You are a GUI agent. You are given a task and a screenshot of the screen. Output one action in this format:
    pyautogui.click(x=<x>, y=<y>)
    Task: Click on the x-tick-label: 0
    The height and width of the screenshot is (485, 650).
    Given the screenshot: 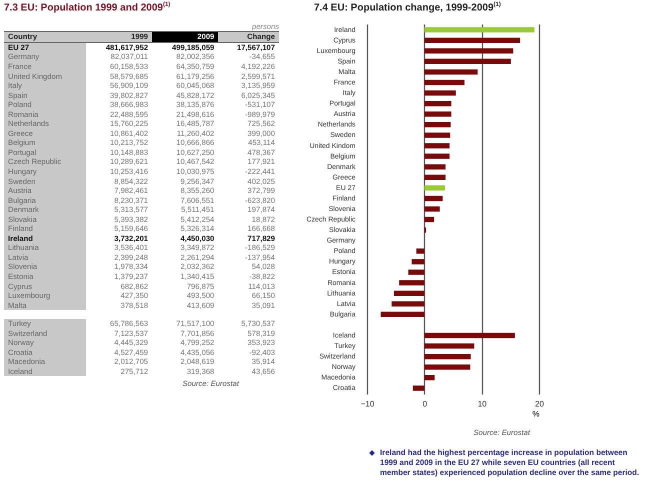 What is the action you would take?
    pyautogui.click(x=425, y=404)
    